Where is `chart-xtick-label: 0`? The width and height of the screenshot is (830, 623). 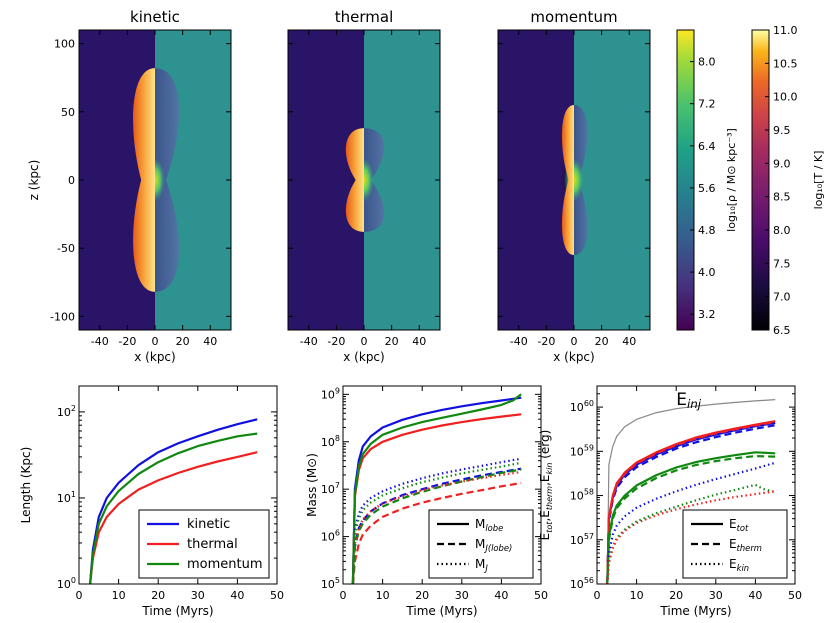 chart-xtick-label: 0 is located at coordinates (79, 595).